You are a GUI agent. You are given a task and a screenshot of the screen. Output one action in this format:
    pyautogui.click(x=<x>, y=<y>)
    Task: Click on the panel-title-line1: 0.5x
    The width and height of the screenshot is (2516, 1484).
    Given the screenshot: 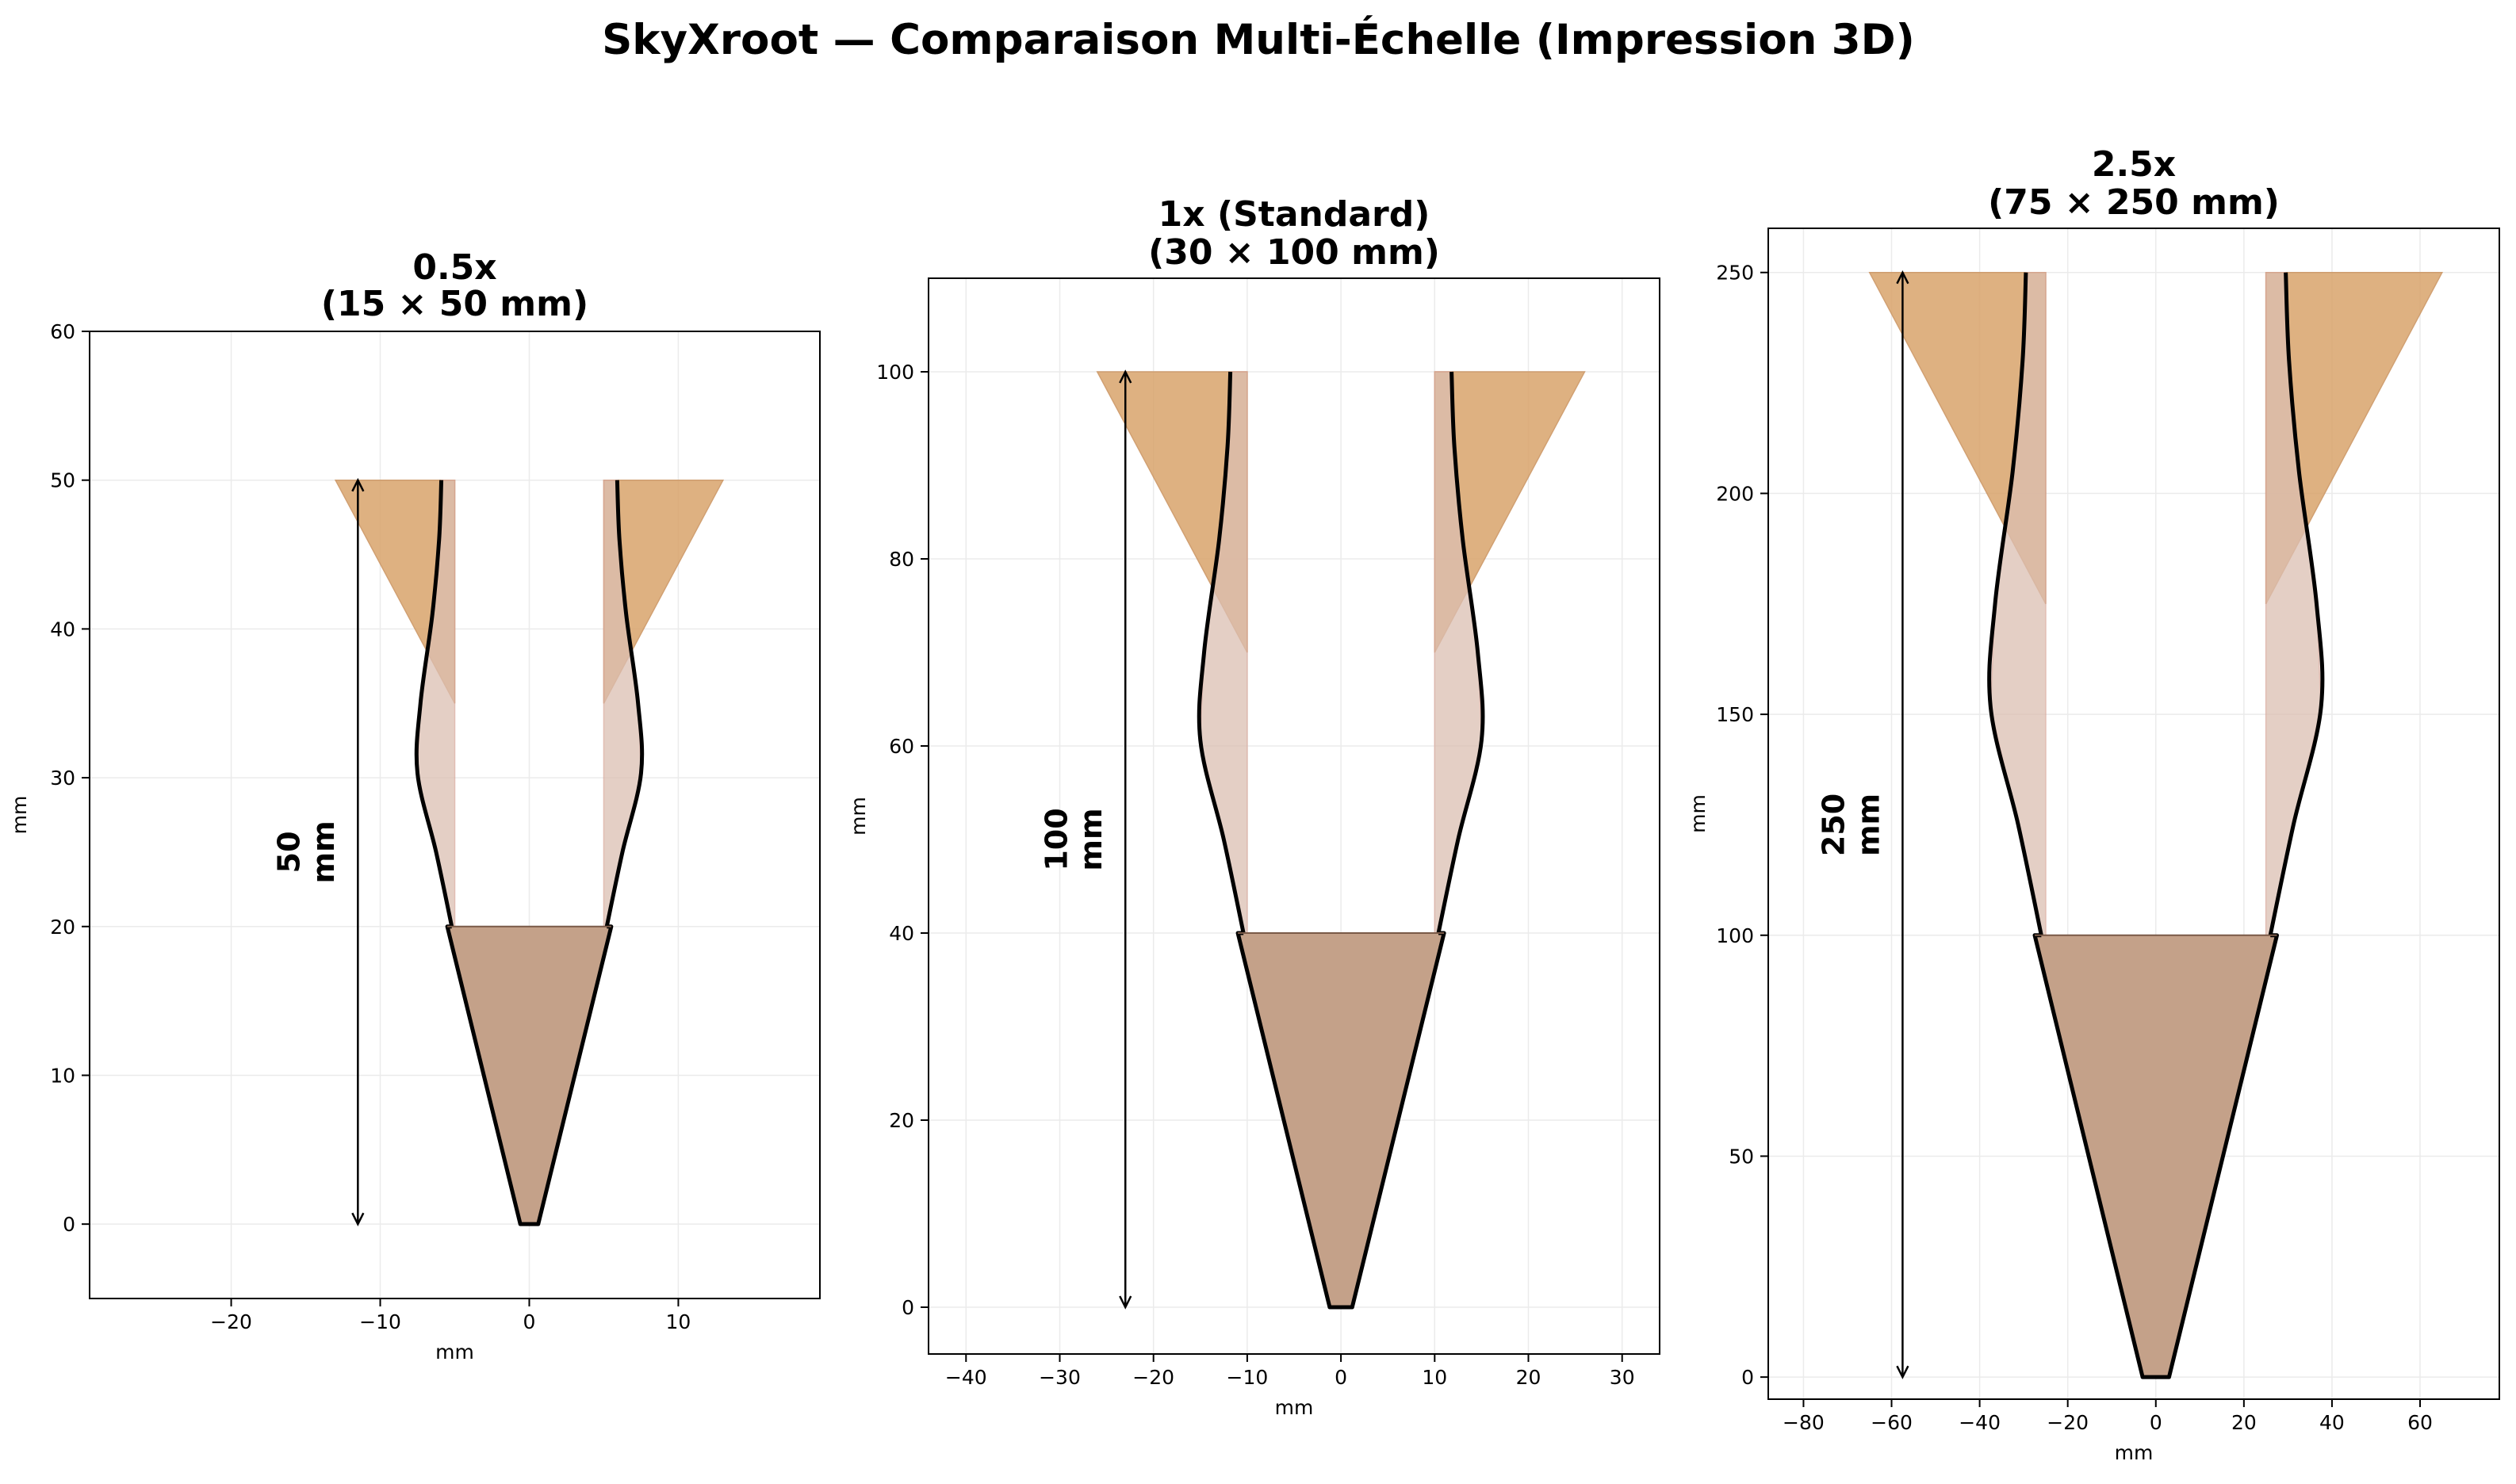 What is the action you would take?
    pyautogui.click(x=454, y=267)
    